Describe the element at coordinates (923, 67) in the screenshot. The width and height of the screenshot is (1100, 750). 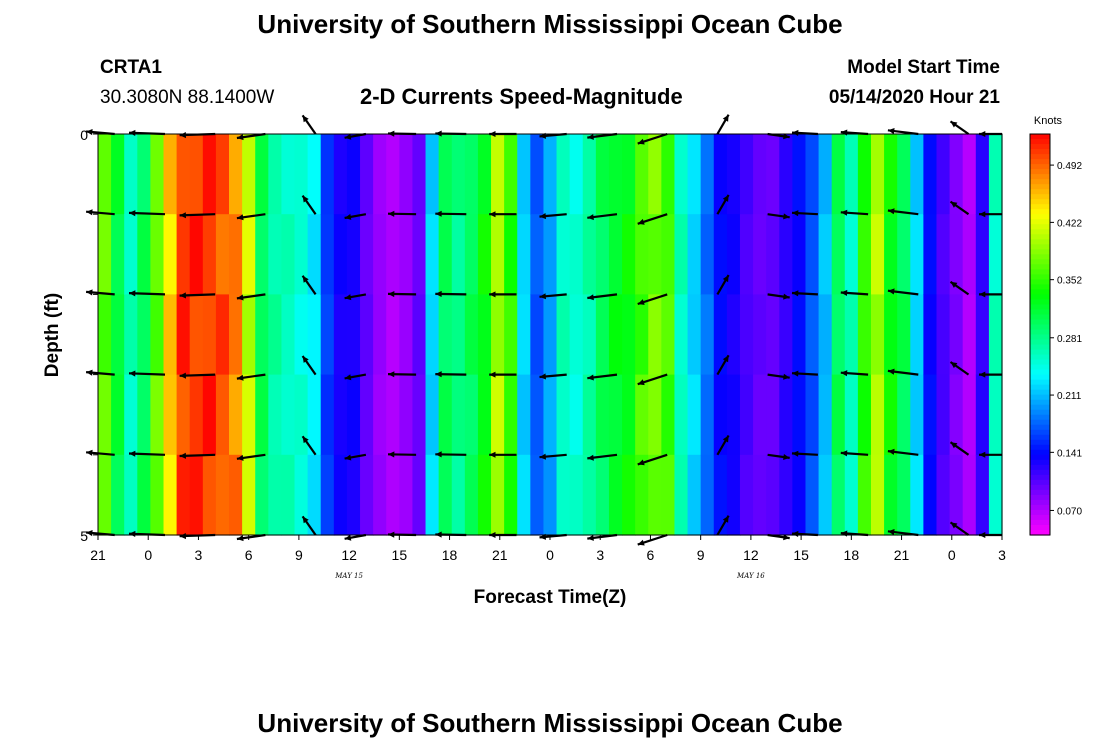
I see `model-start-label: Model Start Time` at that location.